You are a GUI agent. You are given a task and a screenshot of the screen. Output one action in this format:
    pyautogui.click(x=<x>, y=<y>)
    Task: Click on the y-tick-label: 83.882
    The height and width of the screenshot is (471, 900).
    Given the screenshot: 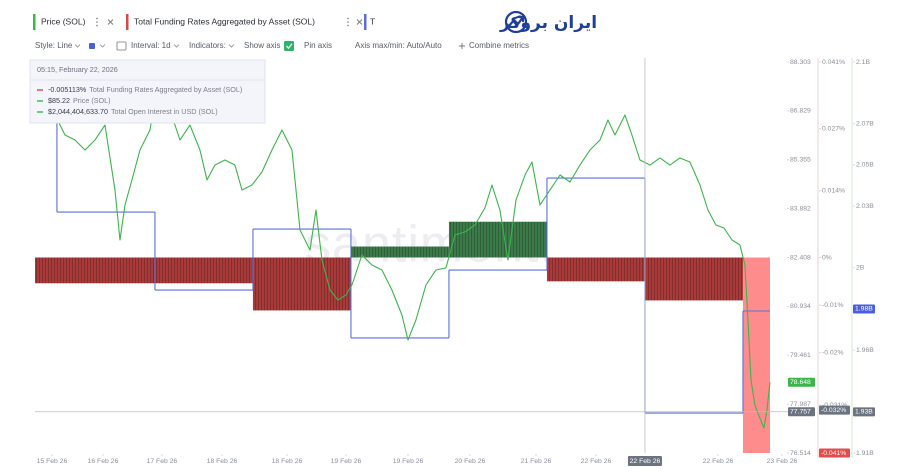 What is the action you would take?
    pyautogui.click(x=800, y=208)
    